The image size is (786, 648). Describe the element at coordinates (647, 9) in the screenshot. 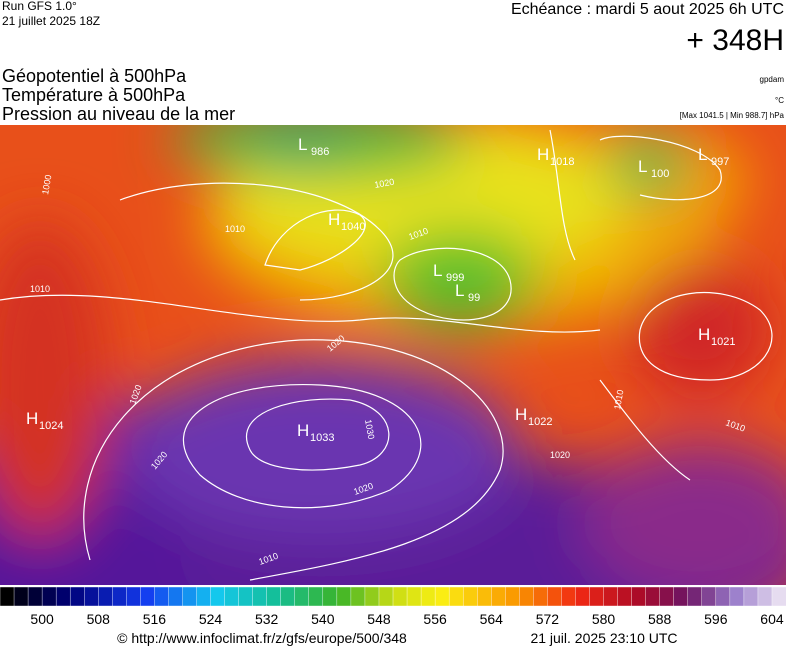

I see `valid-time: Echéance : mardi 5 aout 2025 6h UTC` at that location.